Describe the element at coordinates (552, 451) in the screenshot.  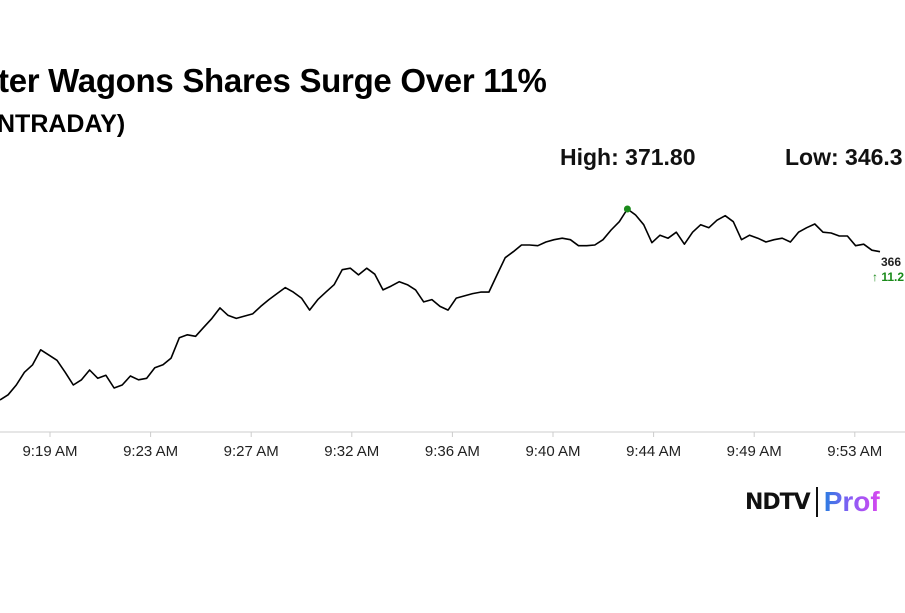
I see `x-tick-label: 9:40 AM` at that location.